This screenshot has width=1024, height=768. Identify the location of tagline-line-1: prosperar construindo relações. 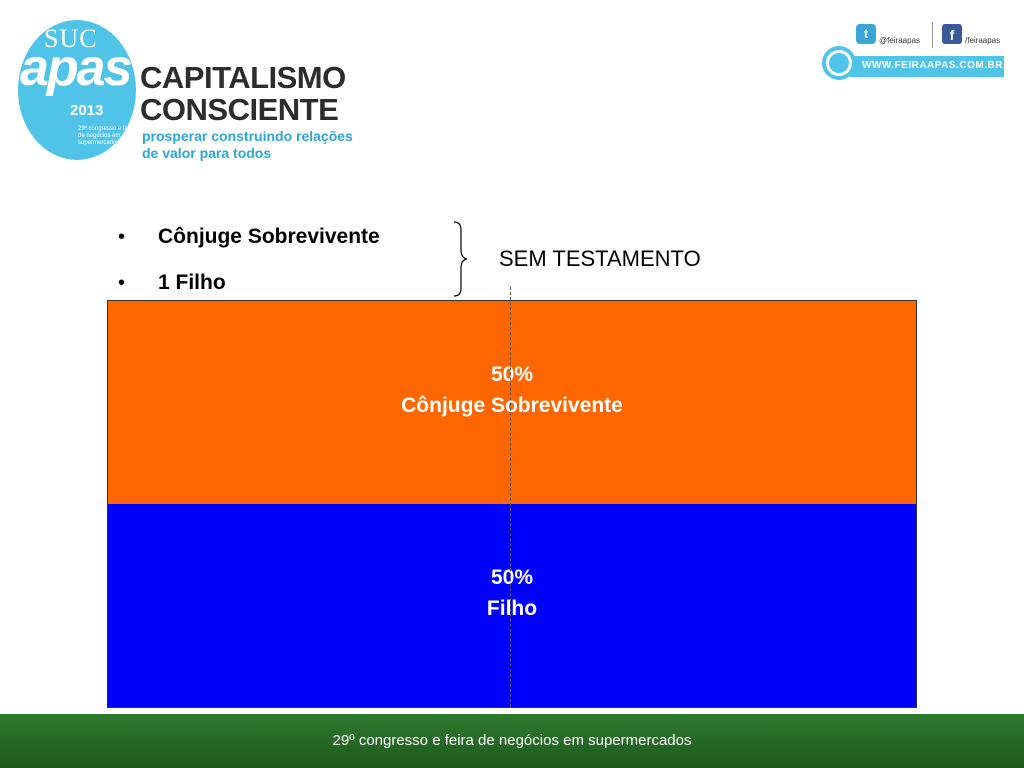
(247, 136).